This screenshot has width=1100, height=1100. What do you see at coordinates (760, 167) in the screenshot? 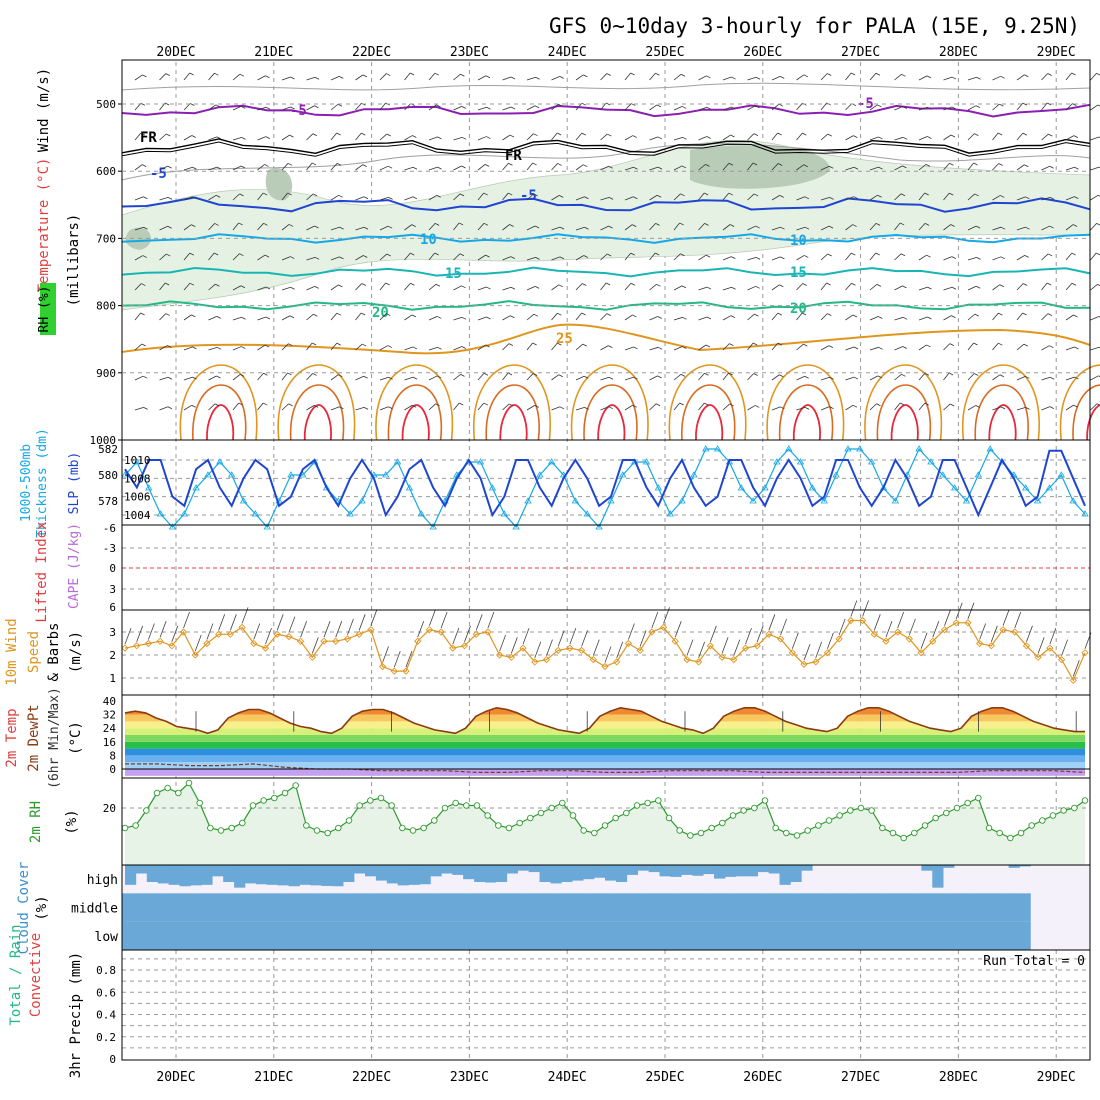
I see `rh-shading` at bounding box center [760, 167].